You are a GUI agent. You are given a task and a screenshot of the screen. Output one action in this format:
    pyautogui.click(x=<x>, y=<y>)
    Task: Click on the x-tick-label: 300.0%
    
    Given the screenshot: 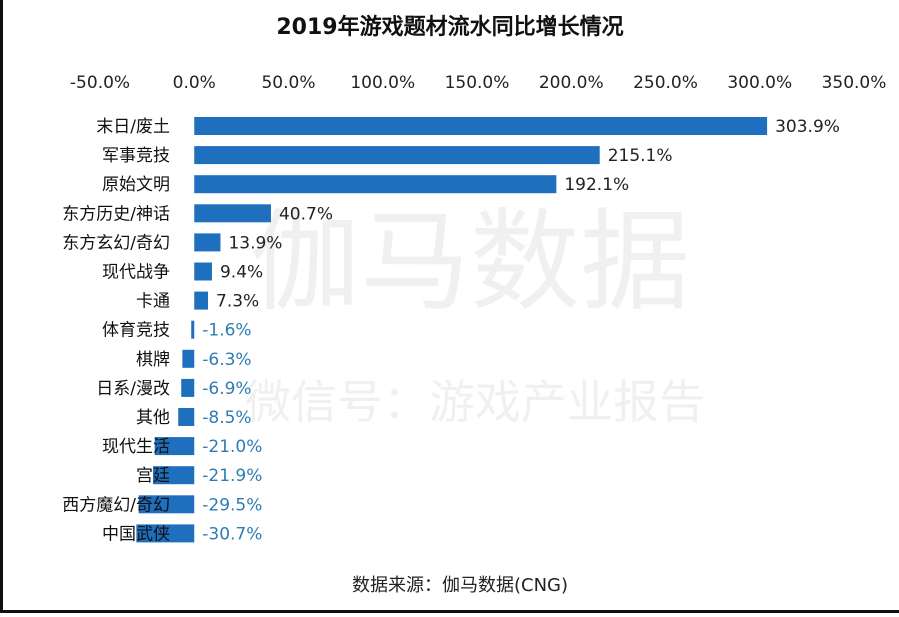 What is the action you would take?
    pyautogui.click(x=759, y=83)
    